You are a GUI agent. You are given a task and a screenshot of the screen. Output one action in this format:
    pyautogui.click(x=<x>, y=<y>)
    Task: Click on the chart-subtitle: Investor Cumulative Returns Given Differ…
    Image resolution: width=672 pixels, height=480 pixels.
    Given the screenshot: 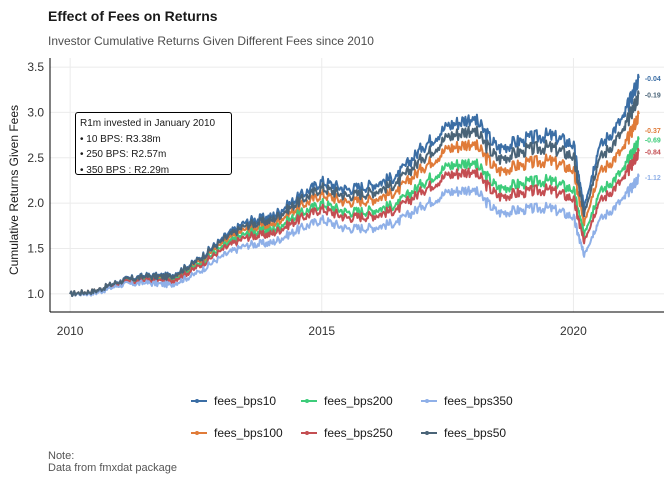 What is the action you would take?
    pyautogui.click(x=211, y=41)
    